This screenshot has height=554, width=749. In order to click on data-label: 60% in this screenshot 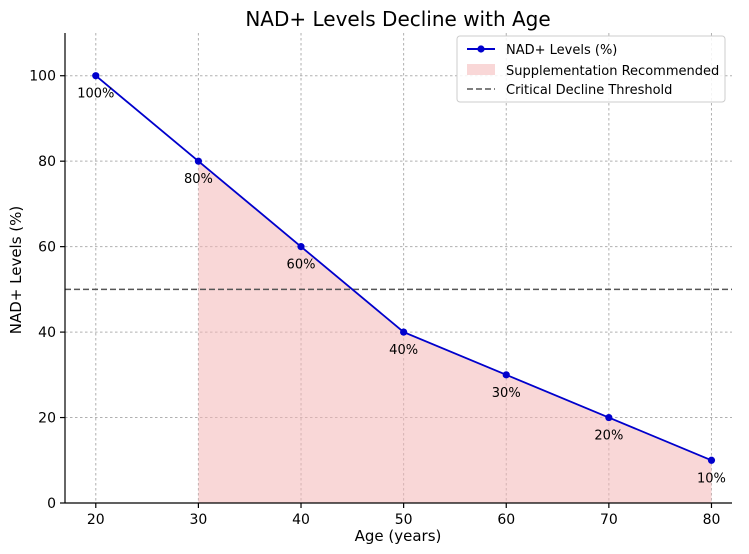, I will do `click(301, 265)`.